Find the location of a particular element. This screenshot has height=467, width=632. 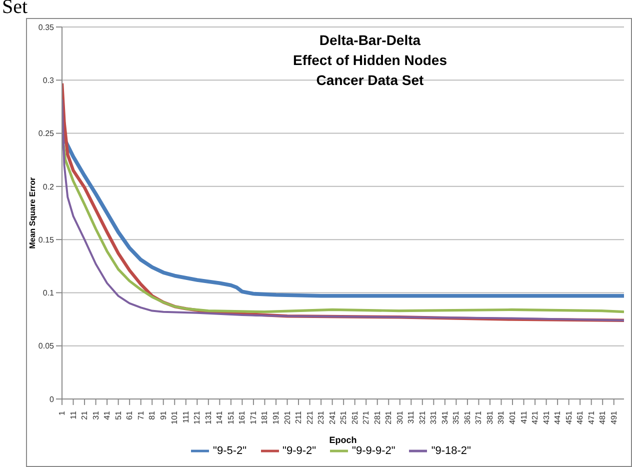

x-tick-label: 91 is located at coordinates (163, 415).